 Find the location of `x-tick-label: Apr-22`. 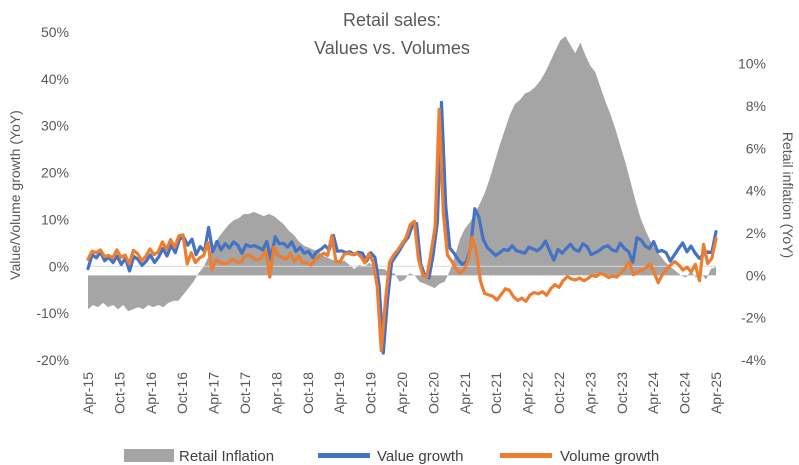

x-tick-label: Apr-22 is located at coordinates (528, 393).